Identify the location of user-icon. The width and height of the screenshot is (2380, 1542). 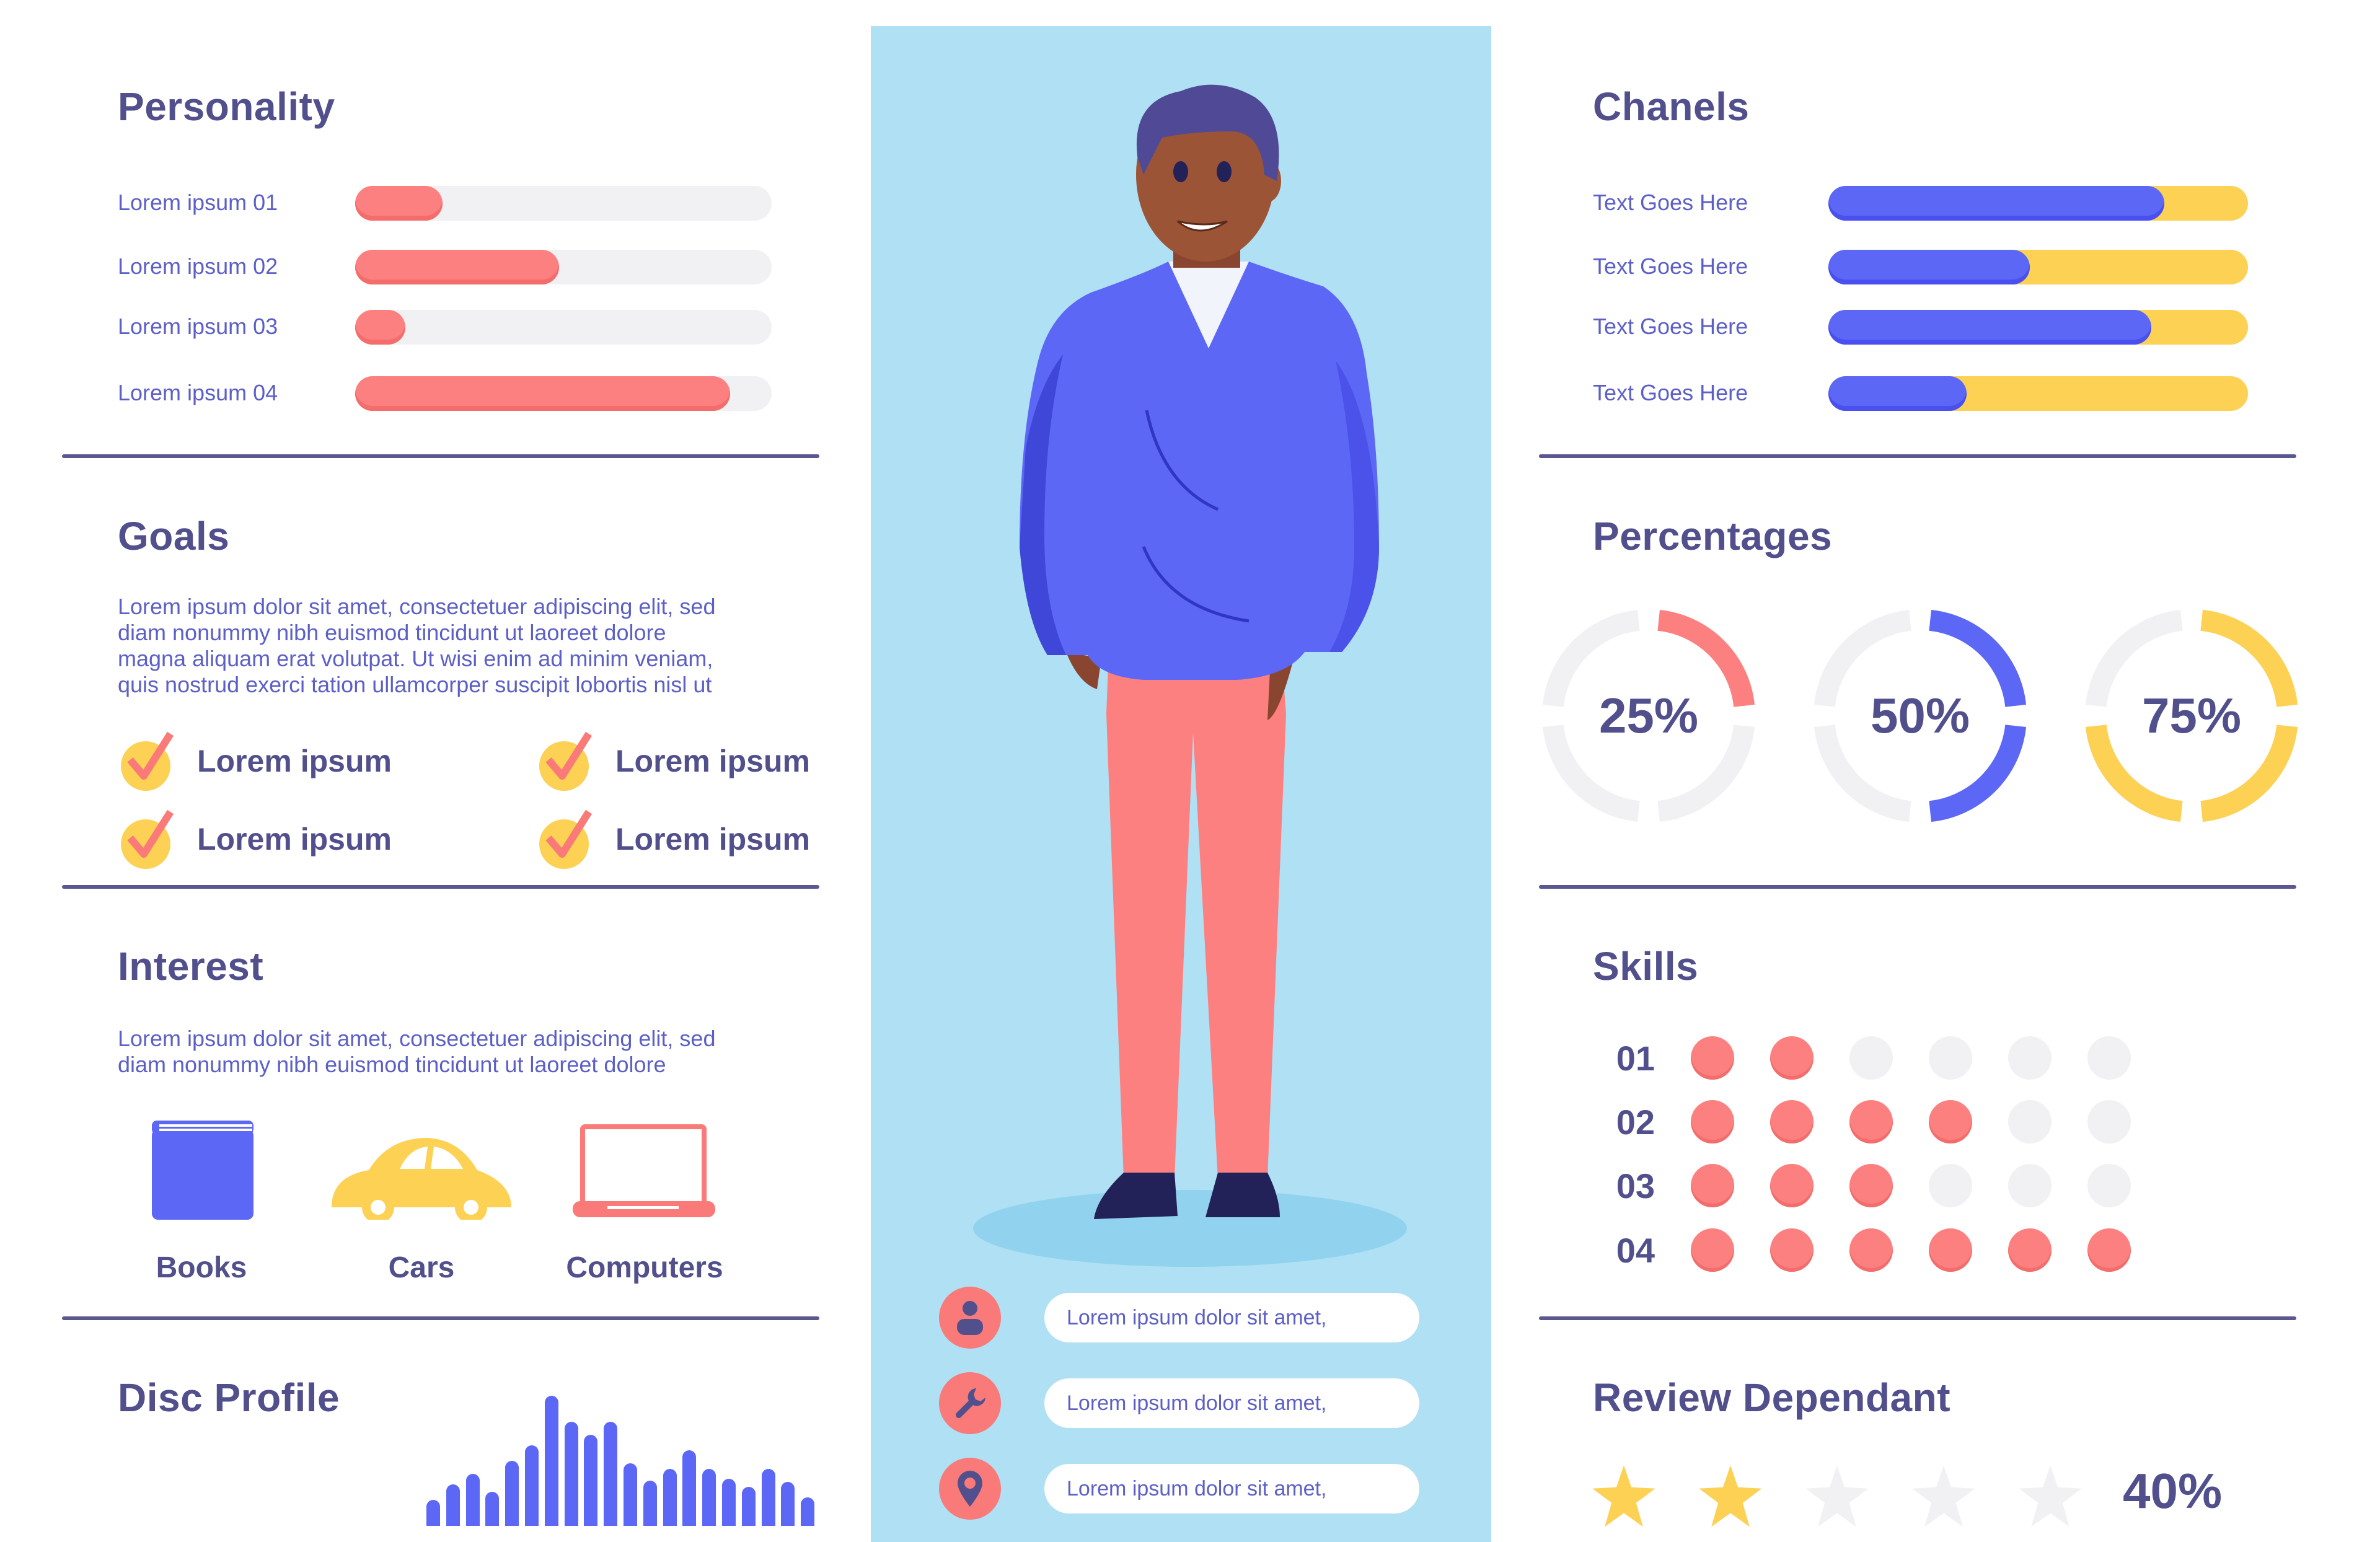
(970, 1318).